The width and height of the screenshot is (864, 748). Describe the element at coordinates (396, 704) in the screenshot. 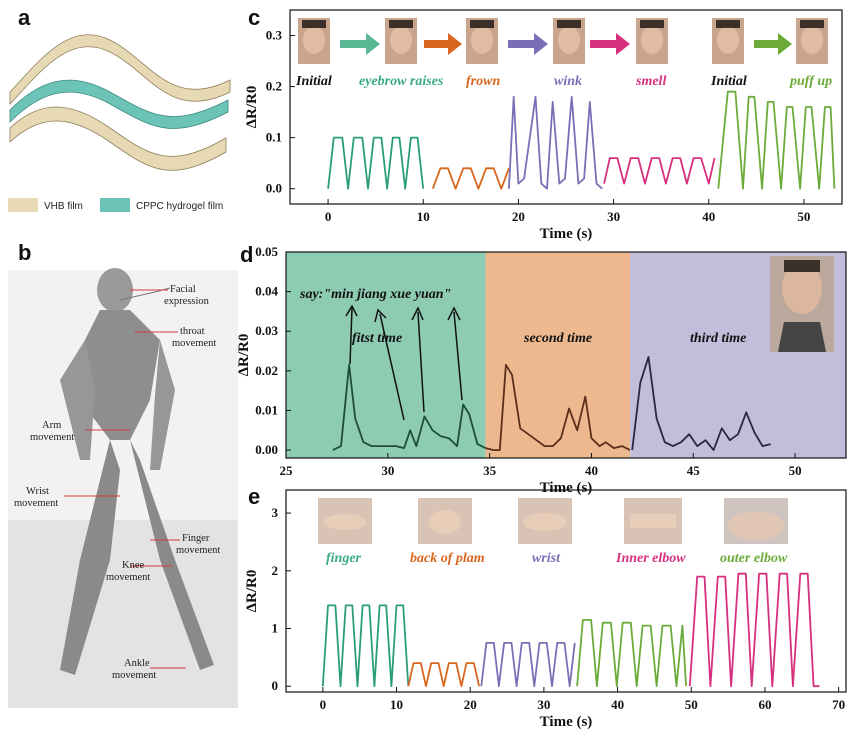

I see `x-tick-label-e: 10` at that location.